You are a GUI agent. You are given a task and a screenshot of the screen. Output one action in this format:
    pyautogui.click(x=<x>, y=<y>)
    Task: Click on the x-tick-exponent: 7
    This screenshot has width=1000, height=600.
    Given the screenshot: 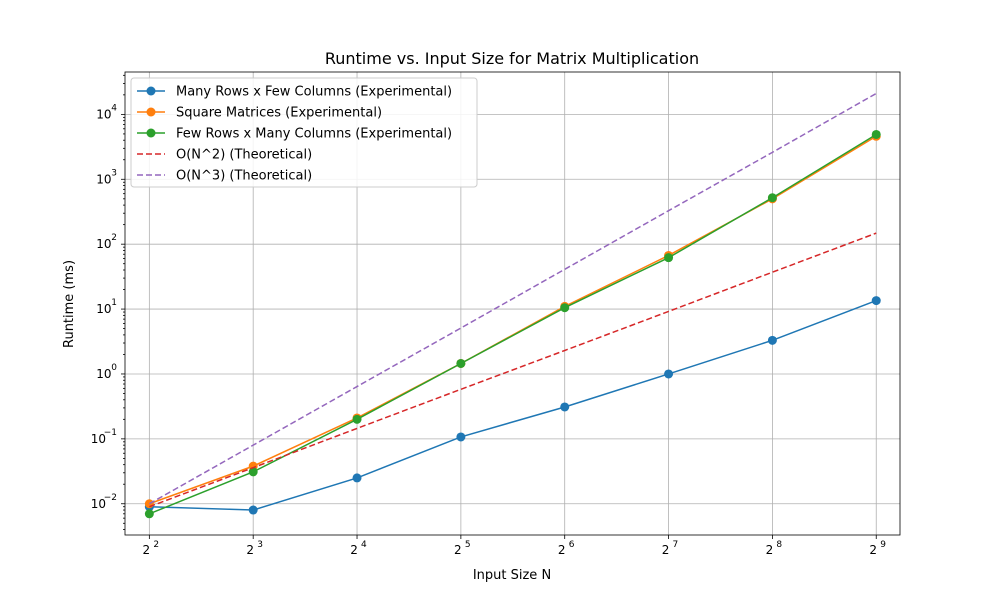 What is the action you would take?
    pyautogui.click(x=676, y=545)
    